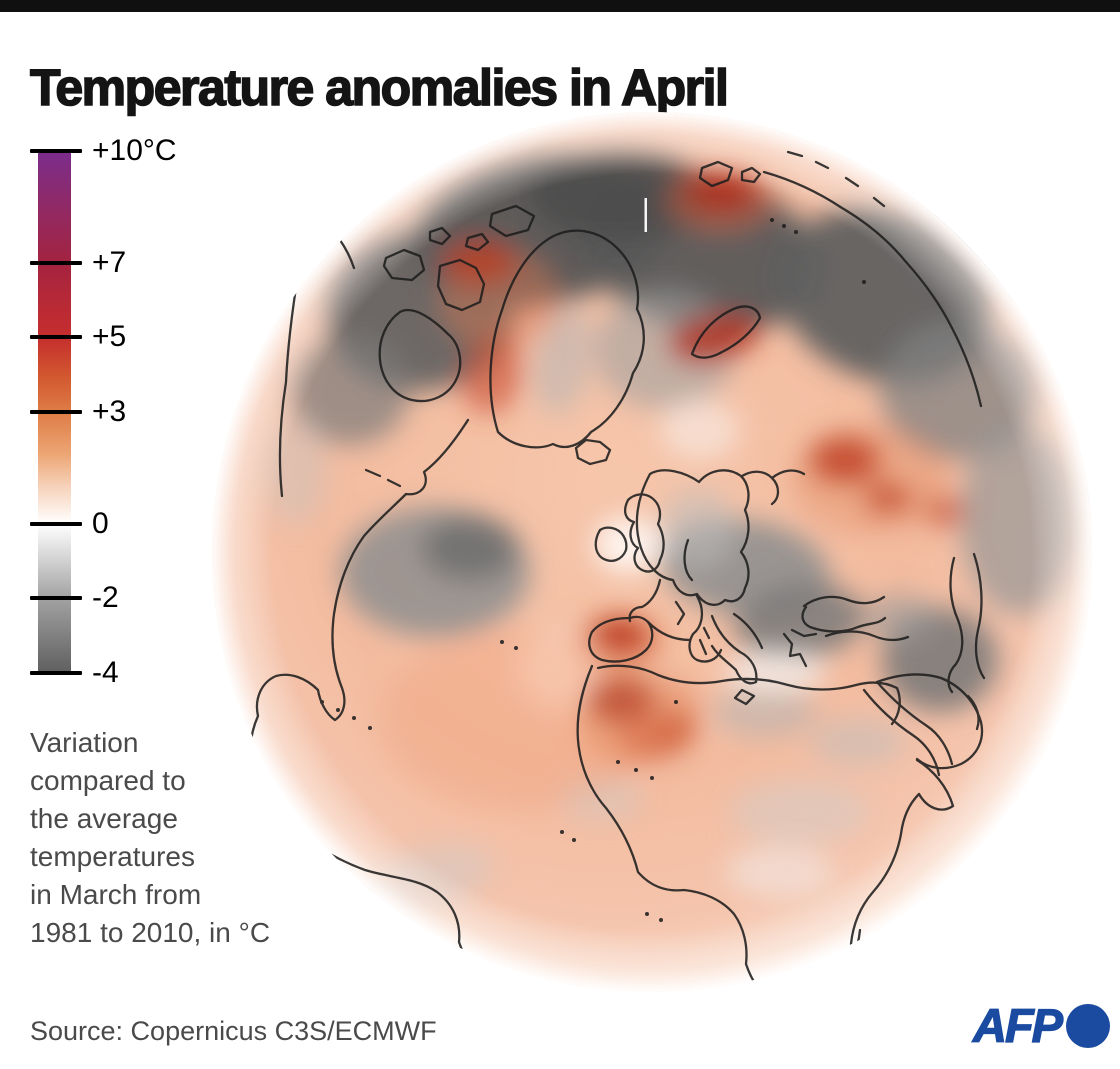 This screenshot has width=1120, height=1069. What do you see at coordinates (109, 337) in the screenshot?
I see `tick-label: +5` at bounding box center [109, 337].